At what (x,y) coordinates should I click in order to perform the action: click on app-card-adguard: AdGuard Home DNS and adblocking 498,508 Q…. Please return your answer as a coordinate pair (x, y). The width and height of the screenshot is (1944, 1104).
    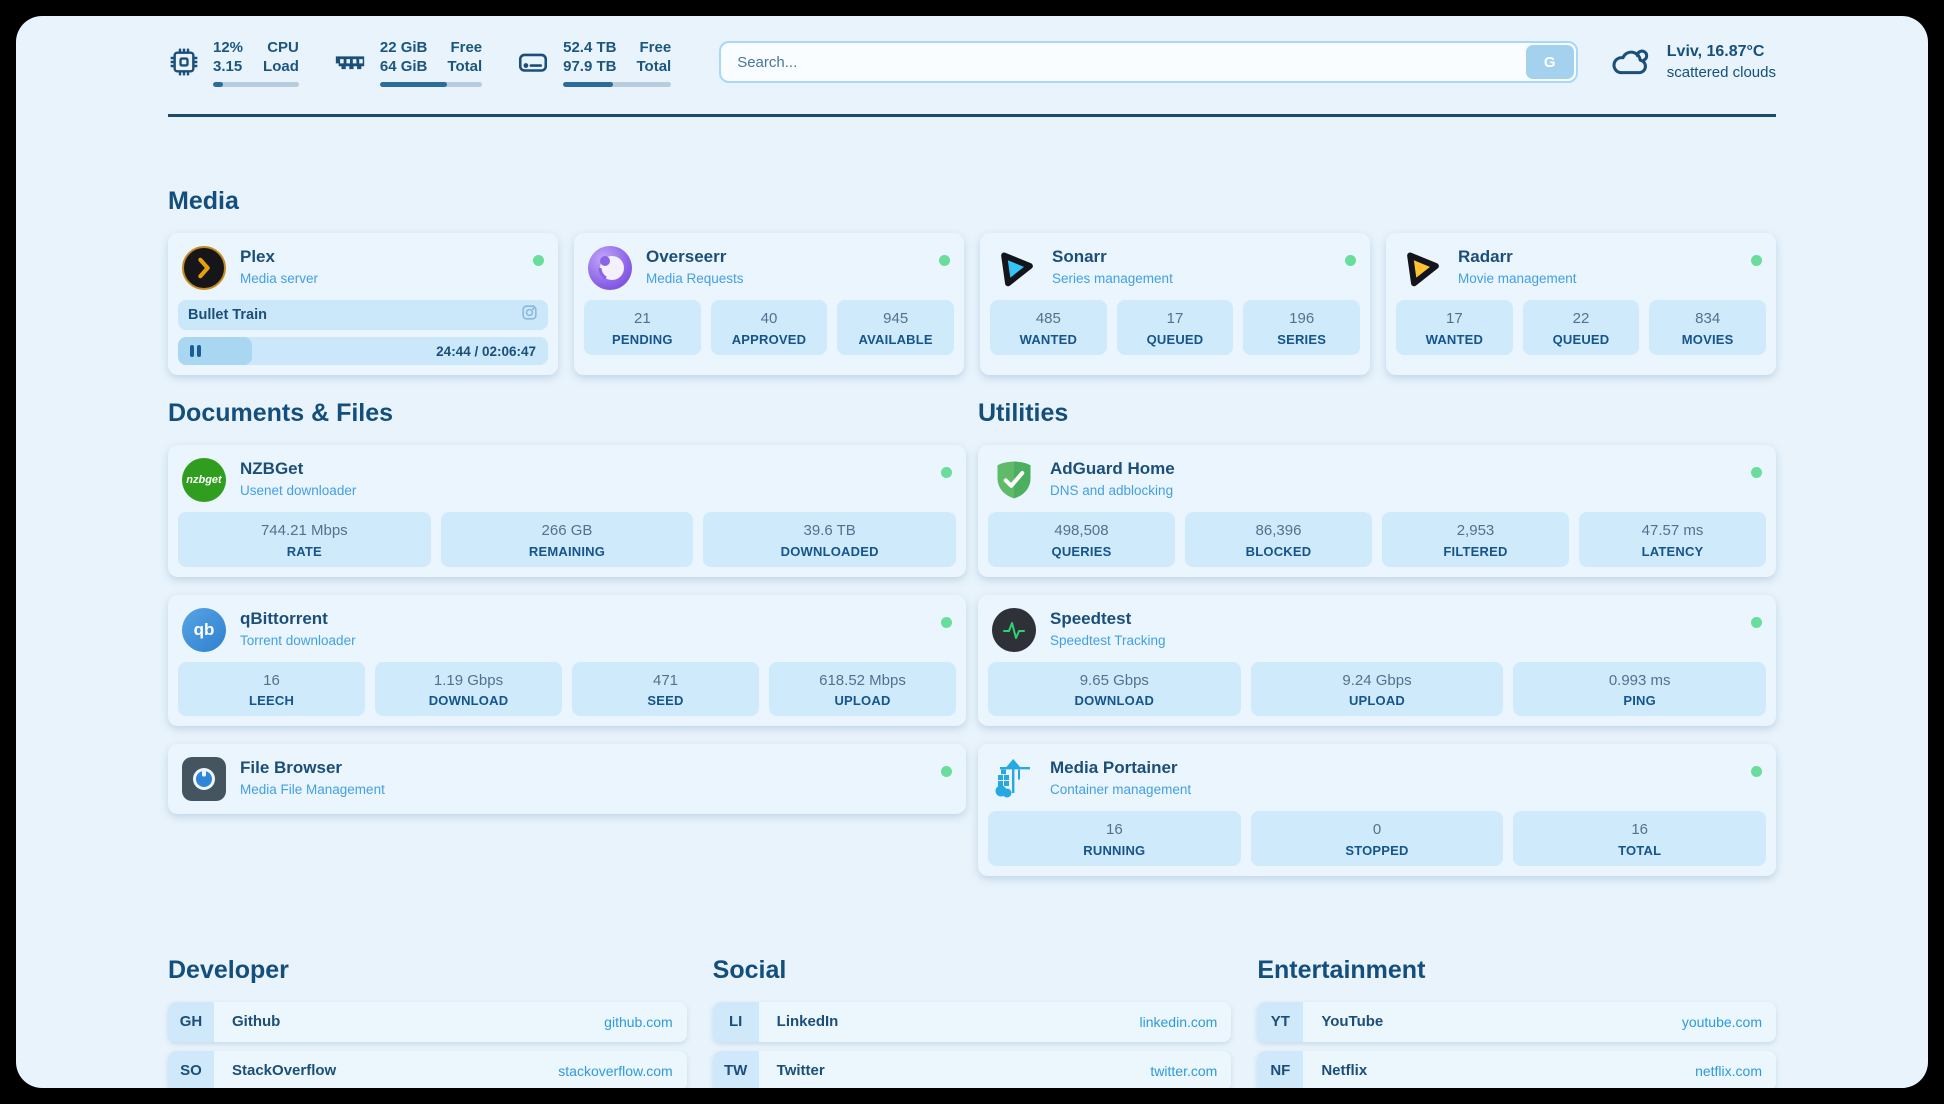
    Looking at the image, I should click on (1377, 511).